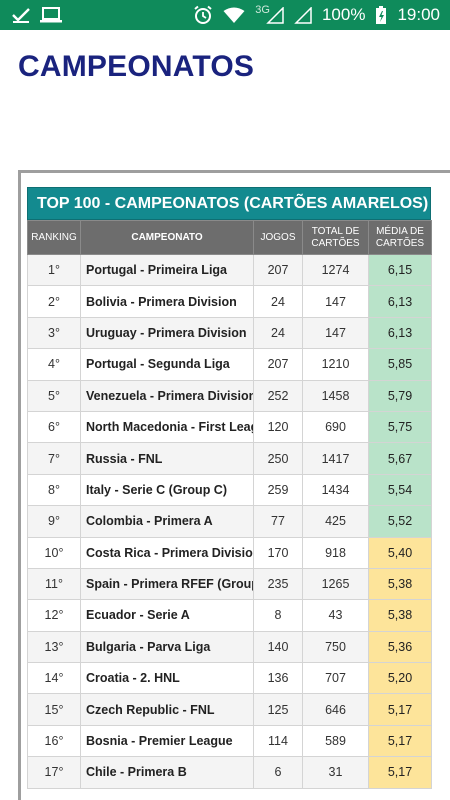  I want to click on column-header-league: CAMPEONATO, so click(167, 237).